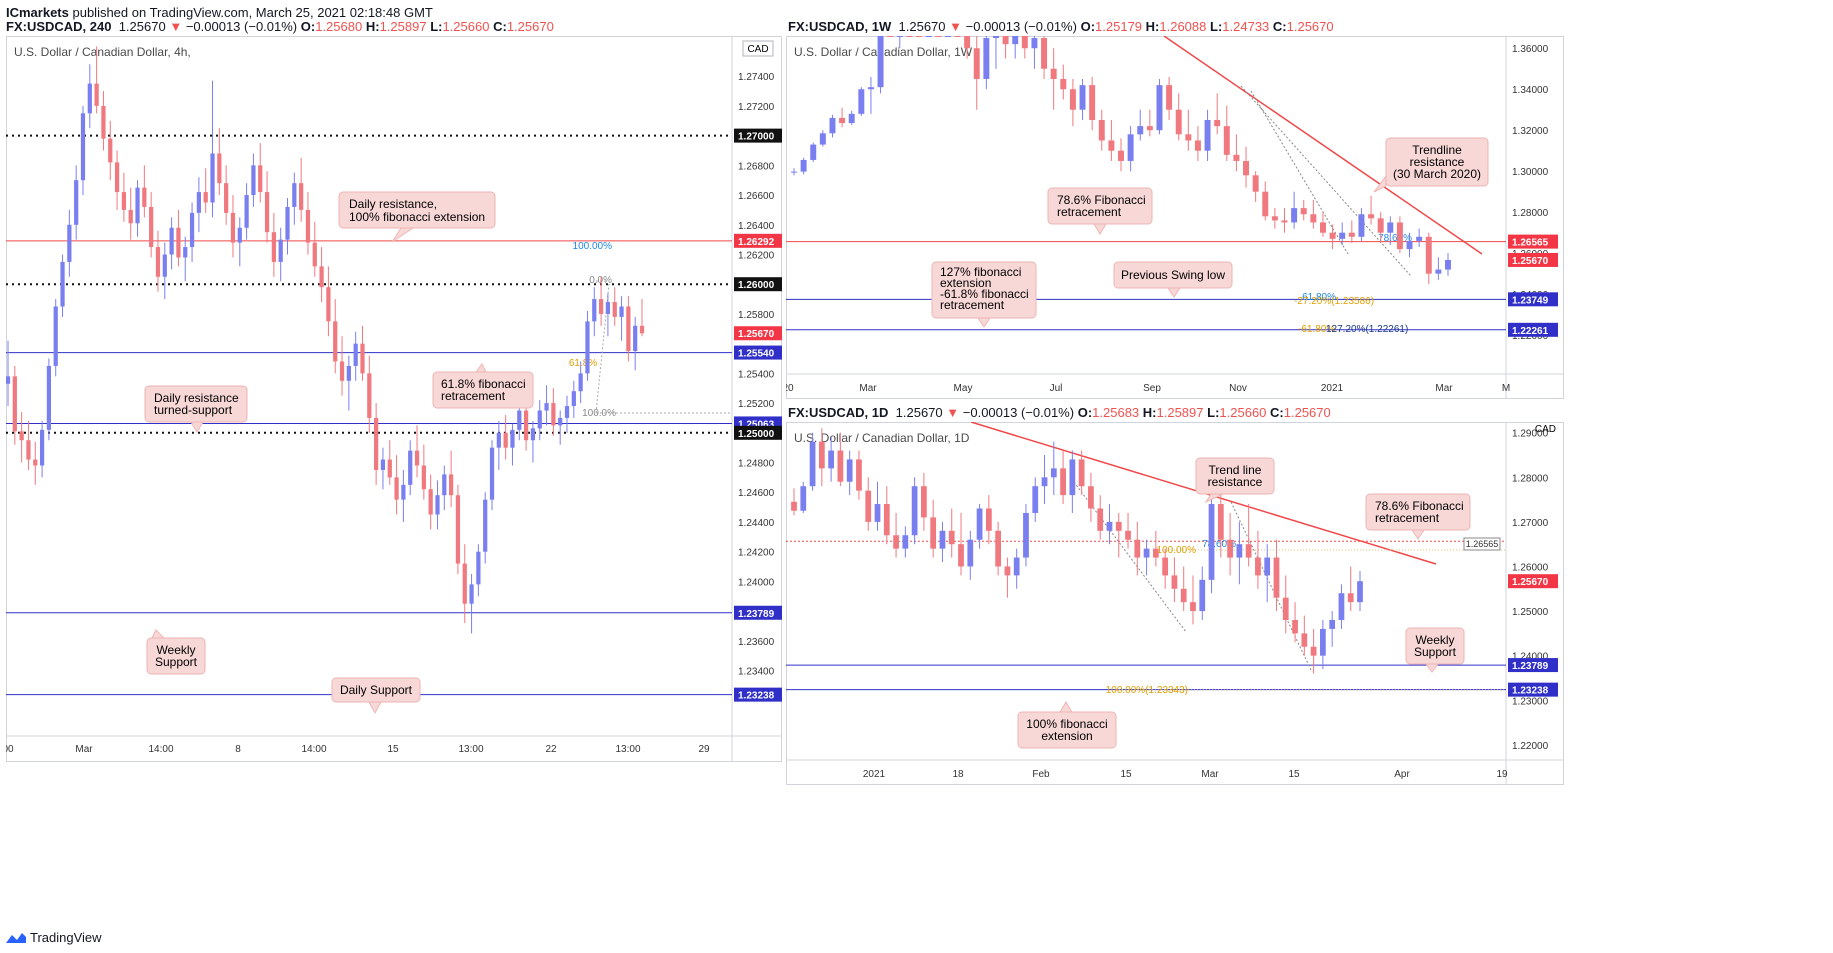 The image size is (1833, 953). What do you see at coordinates (1435, 650) in the screenshot?
I see `callout-weekly-support: Weekly Support` at bounding box center [1435, 650].